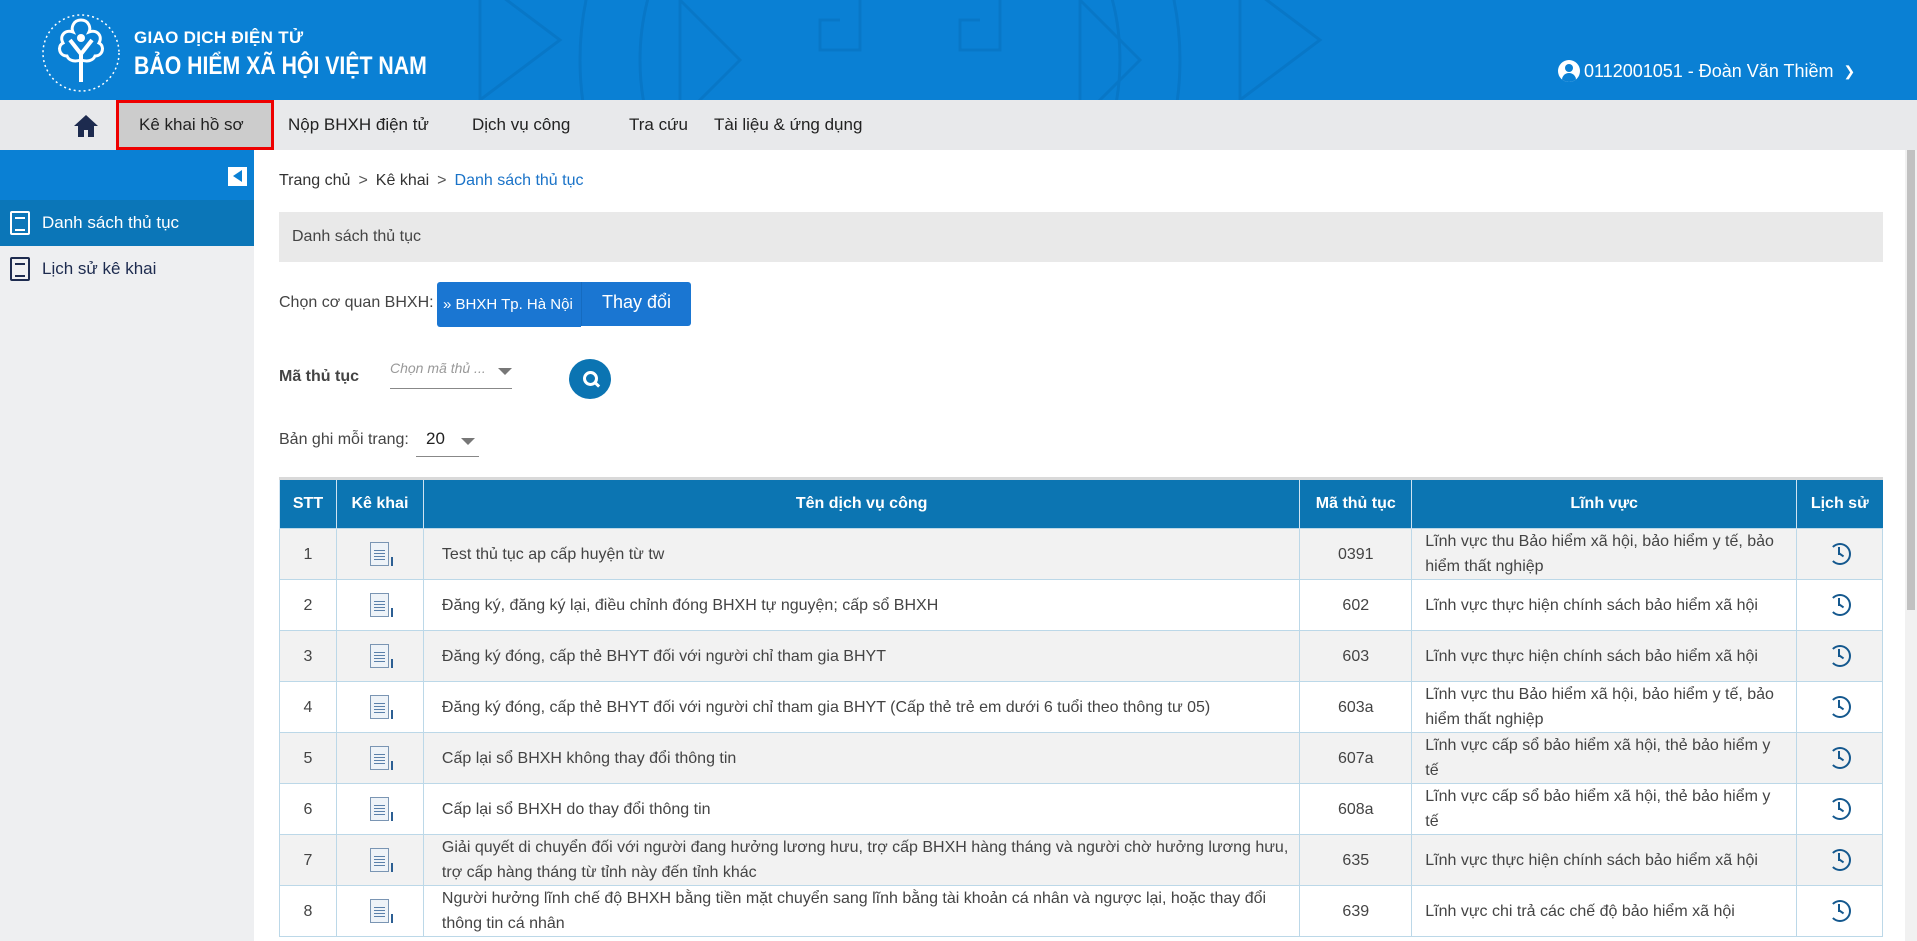 The height and width of the screenshot is (941, 1917). Describe the element at coordinates (1356, 554) in the screenshot. I see `row-code: 0391` at that location.